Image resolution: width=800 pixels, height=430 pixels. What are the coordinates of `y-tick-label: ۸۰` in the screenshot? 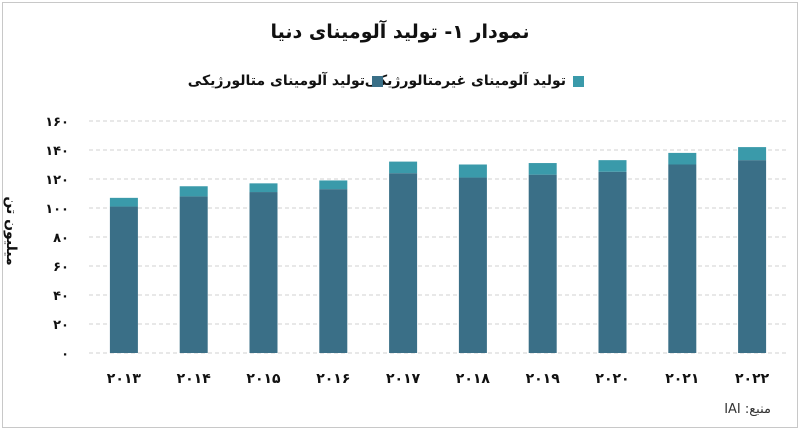 It's located at (61, 238).